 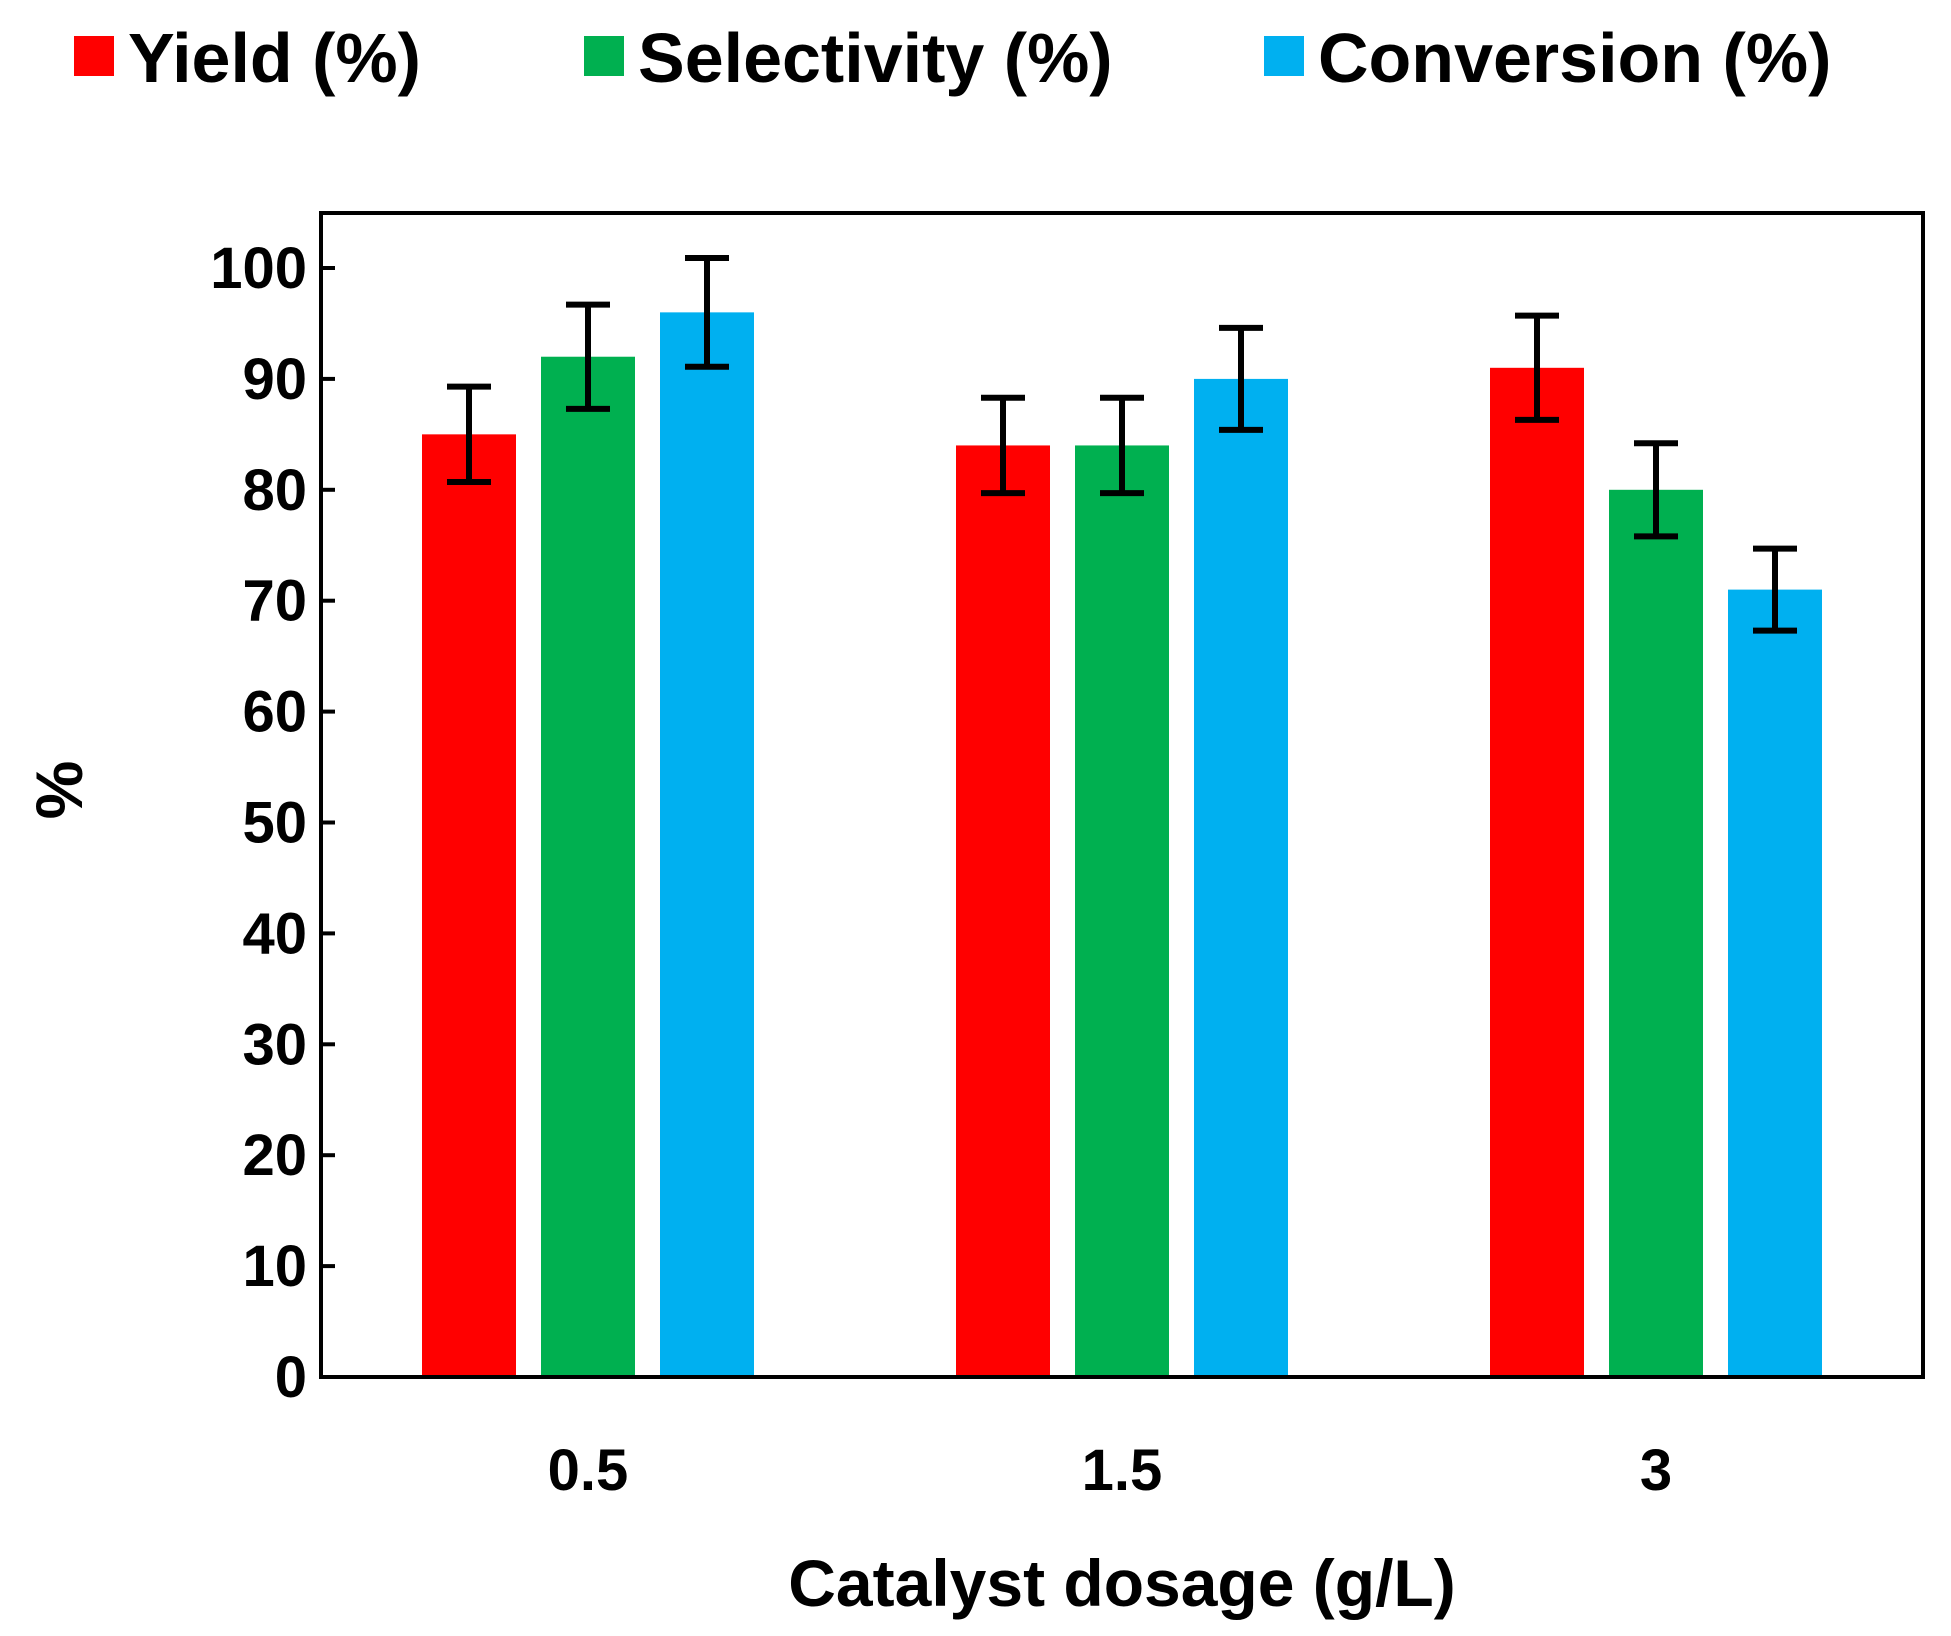 What do you see at coordinates (59, 790) in the screenshot?
I see `y-axis-title: %` at bounding box center [59, 790].